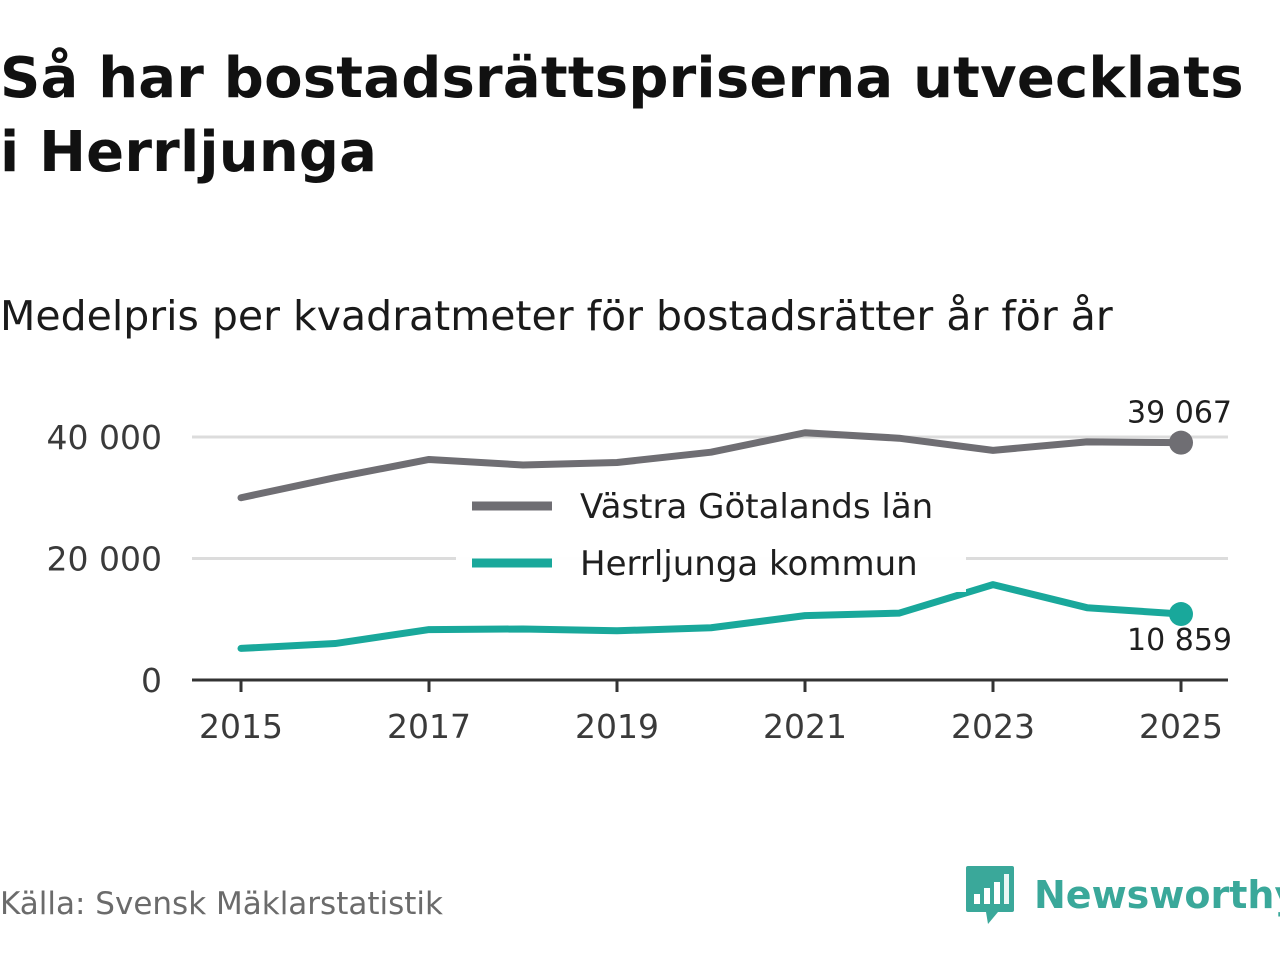 Image resolution: width=1280 pixels, height=960 pixels. Describe the element at coordinates (1179, 527) in the screenshot. I see `end-labels: 39 067 10 859` at that location.